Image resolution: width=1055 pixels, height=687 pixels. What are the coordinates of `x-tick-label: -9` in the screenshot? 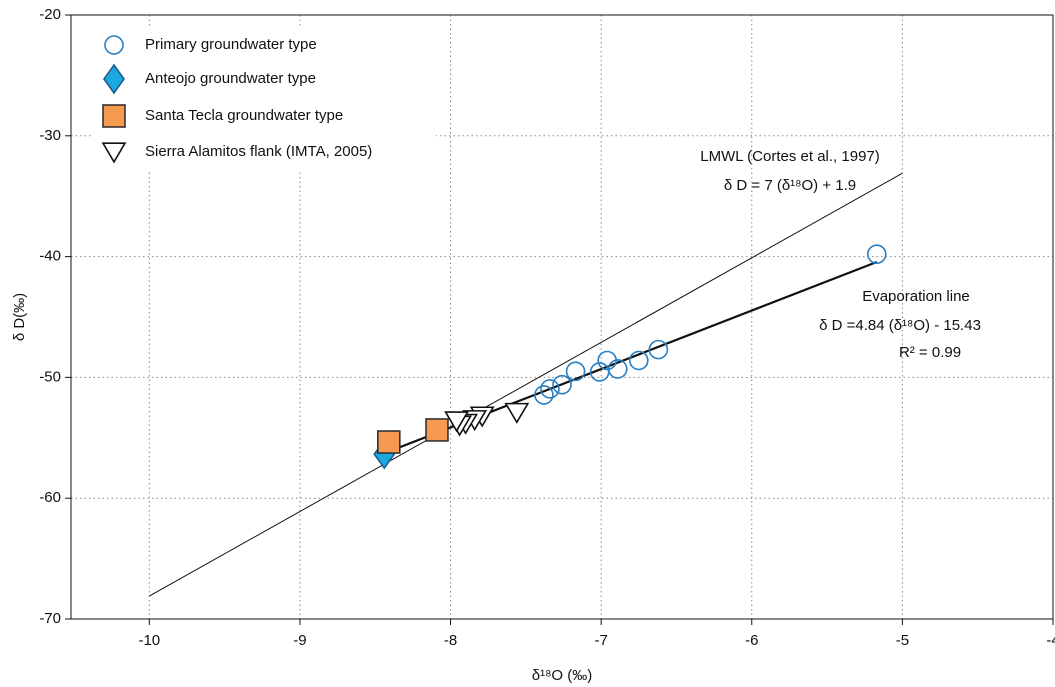 It's located at (299, 640).